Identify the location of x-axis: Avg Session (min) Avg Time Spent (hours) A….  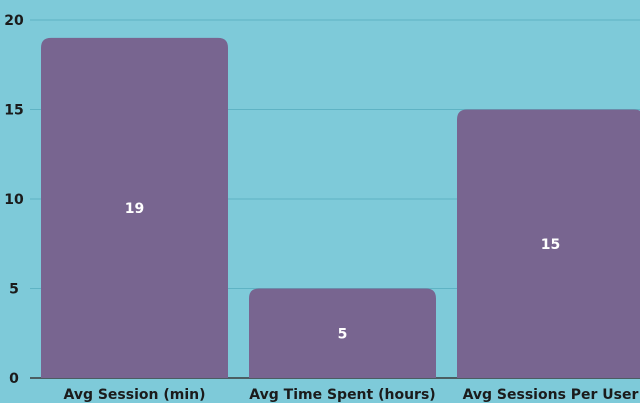
(350, 395).